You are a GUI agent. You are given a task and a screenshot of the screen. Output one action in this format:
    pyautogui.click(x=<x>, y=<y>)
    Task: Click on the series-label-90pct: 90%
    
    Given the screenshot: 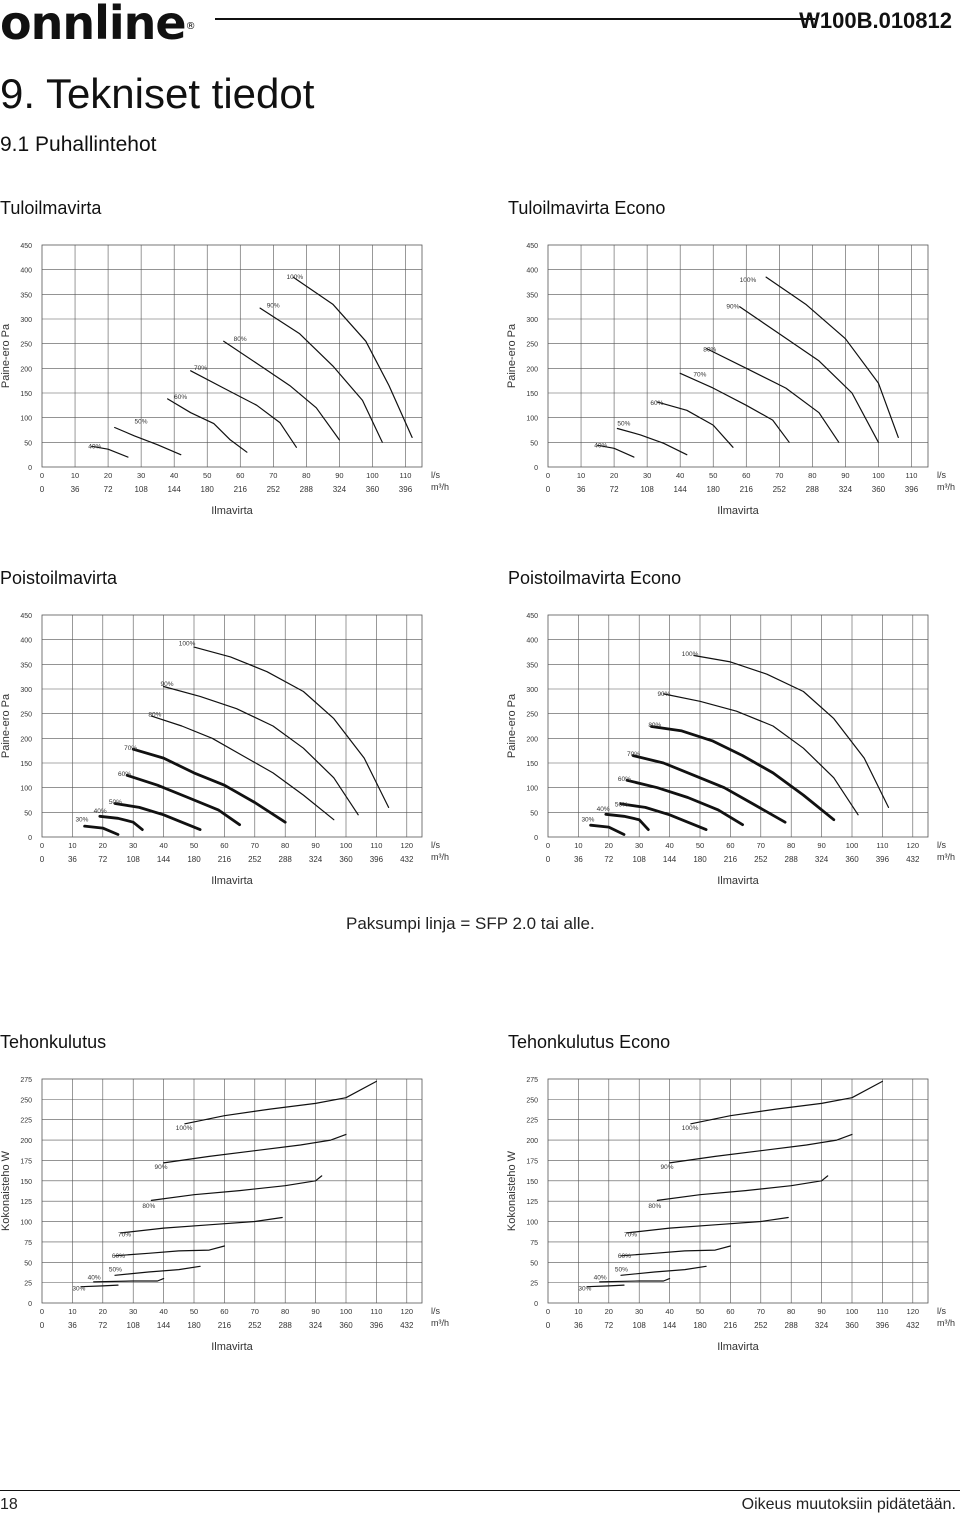 What is the action you would take?
    pyautogui.click(x=732, y=307)
    